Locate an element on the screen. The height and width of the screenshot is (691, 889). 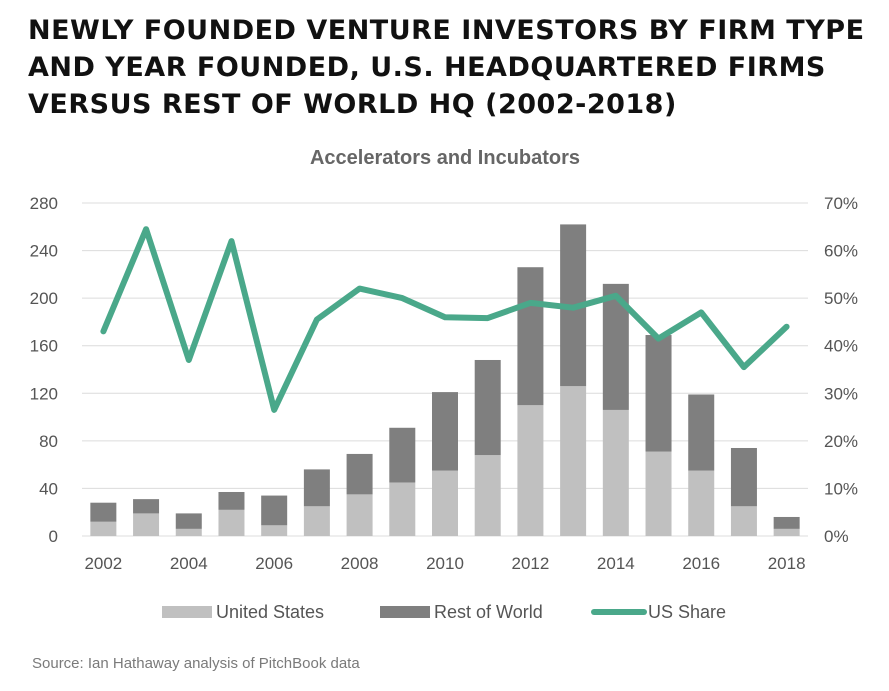
legend: United States Rest of World US Share is located at coordinates (444, 612).